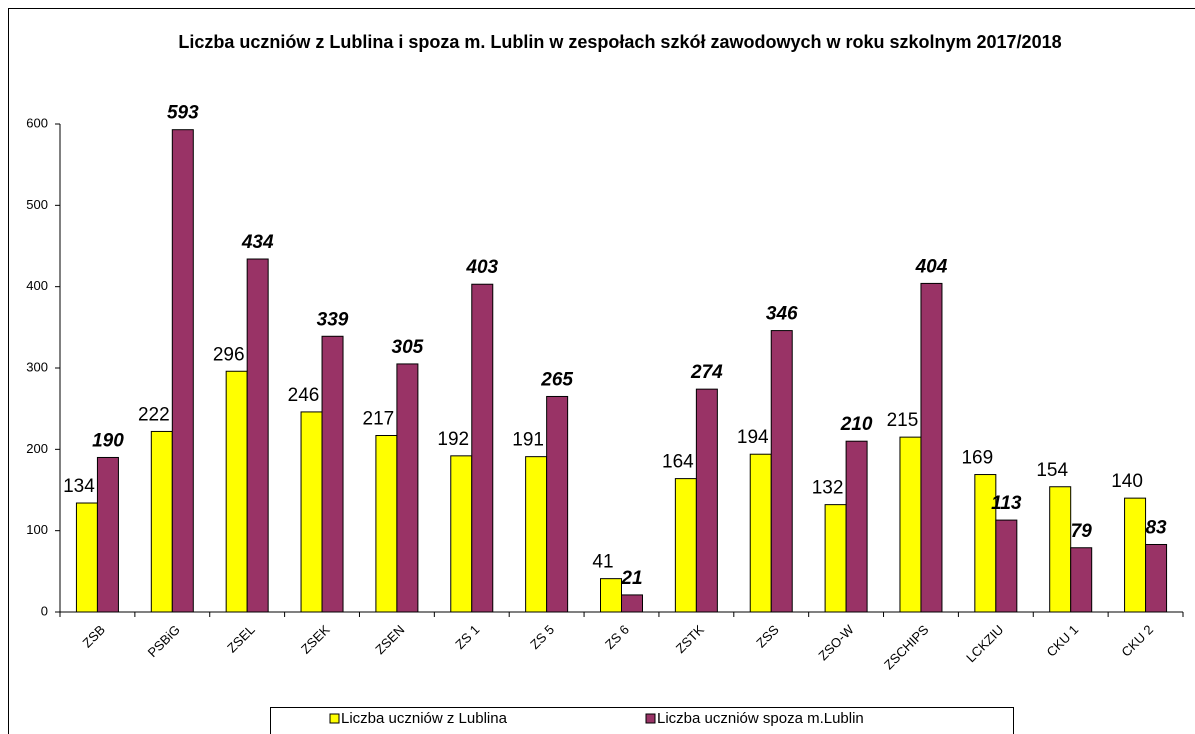 The height and width of the screenshot is (734, 1195). What do you see at coordinates (906, 647) in the screenshot?
I see `x-tick-label: ZSCHIPS` at bounding box center [906, 647].